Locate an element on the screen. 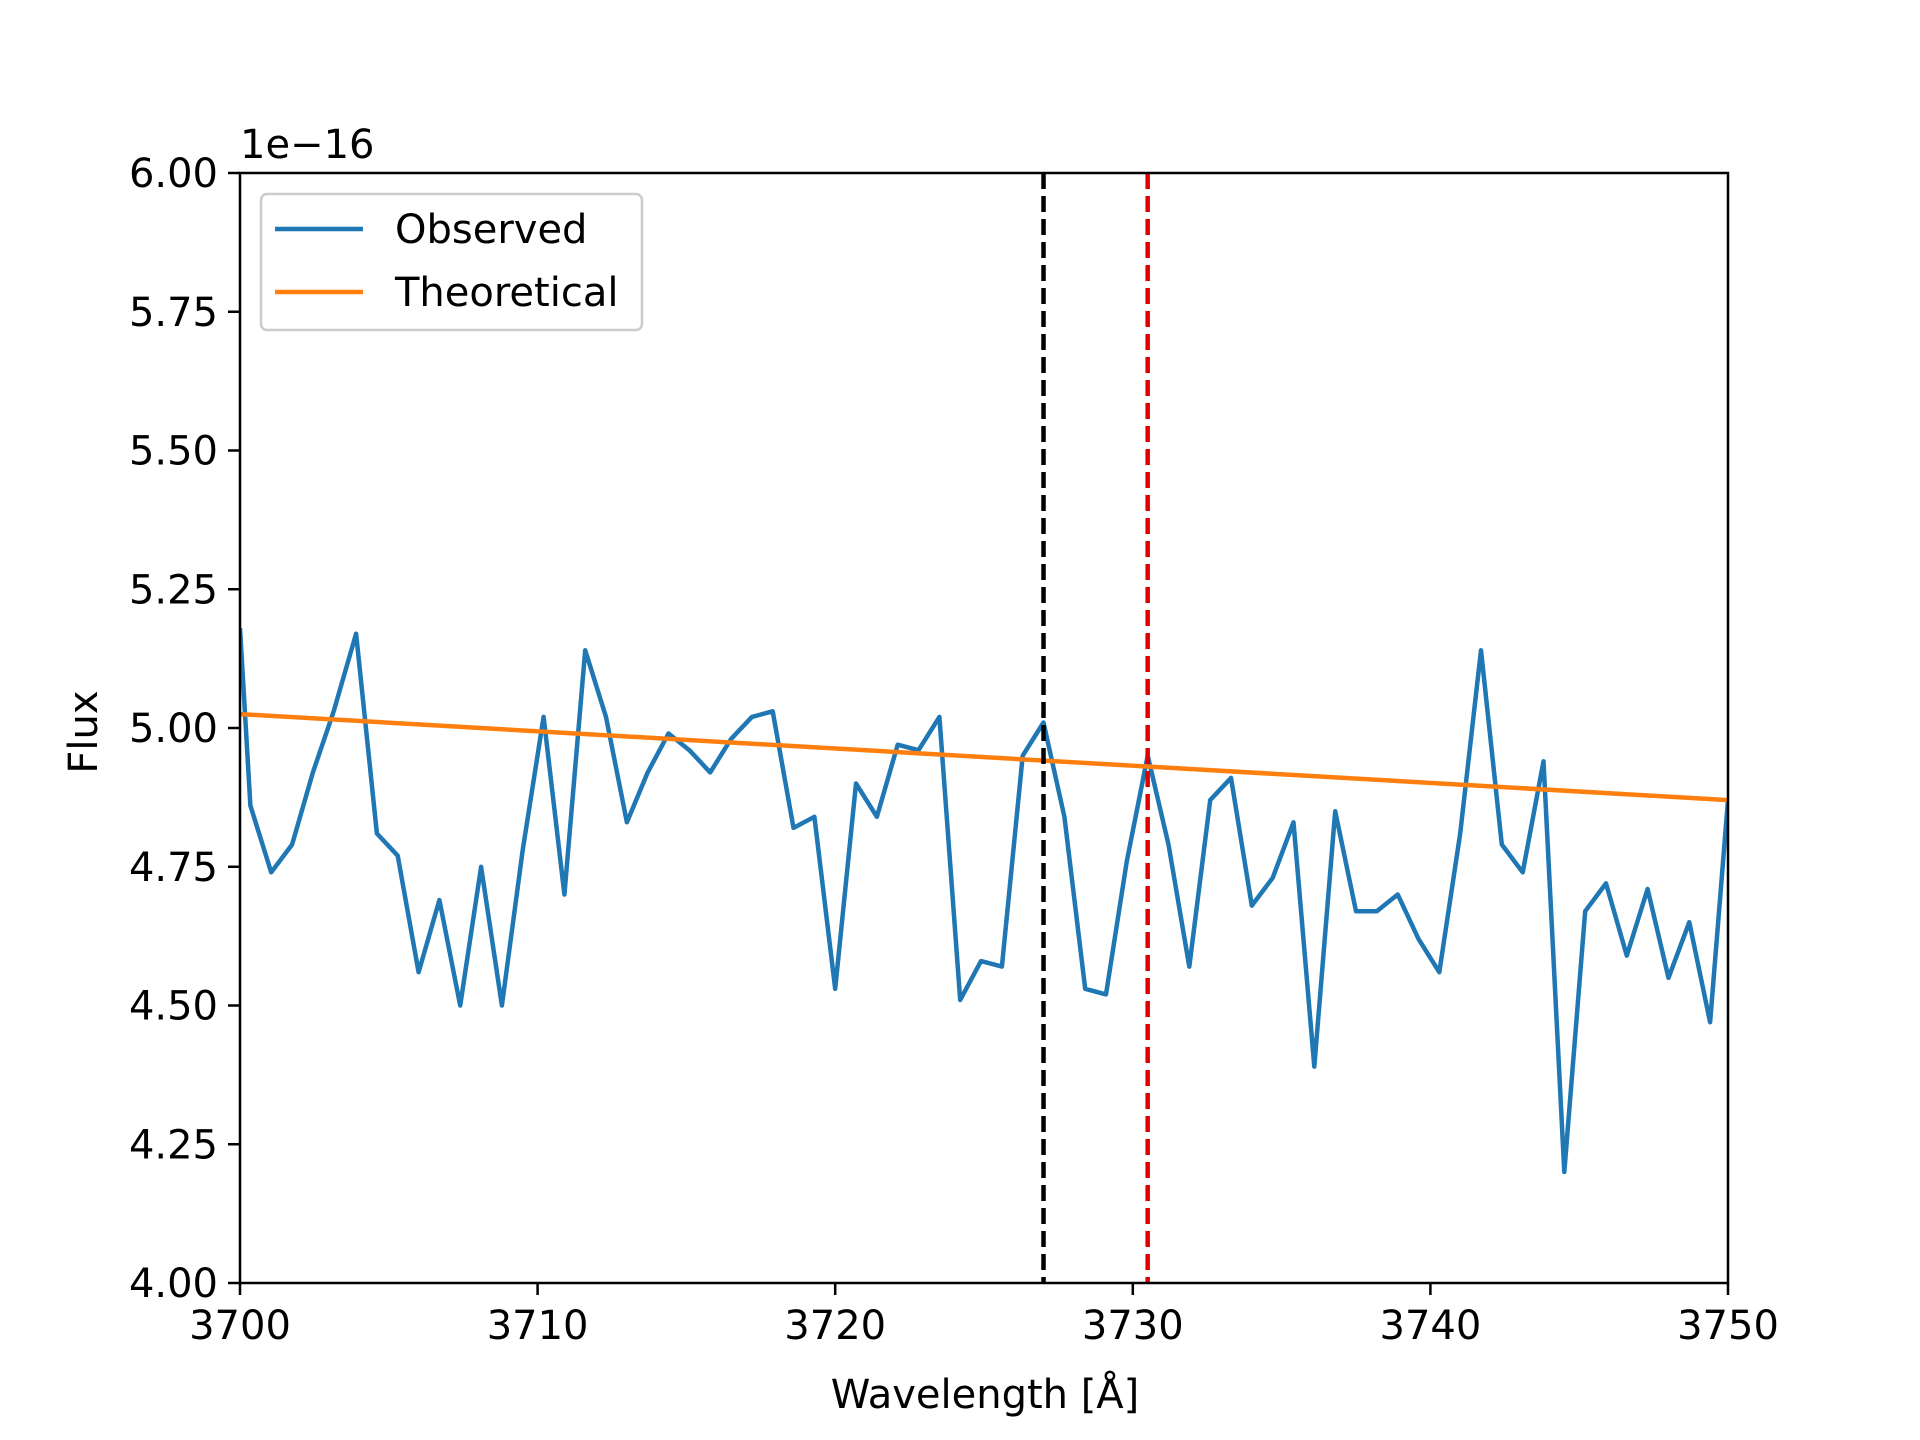  y-tick-label: 4.00 is located at coordinates (173, 1284).